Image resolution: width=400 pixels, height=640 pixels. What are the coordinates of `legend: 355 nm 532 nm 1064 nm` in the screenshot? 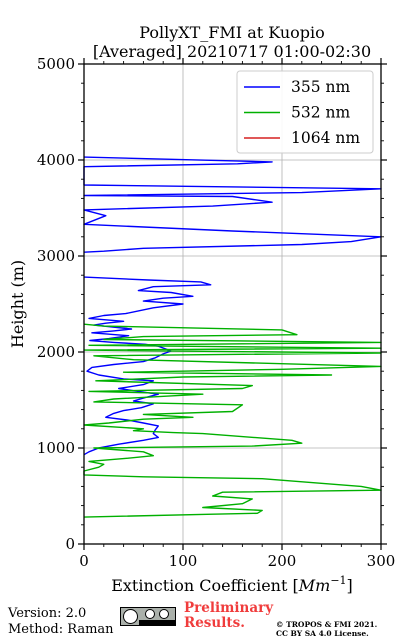 It's located at (305, 112).